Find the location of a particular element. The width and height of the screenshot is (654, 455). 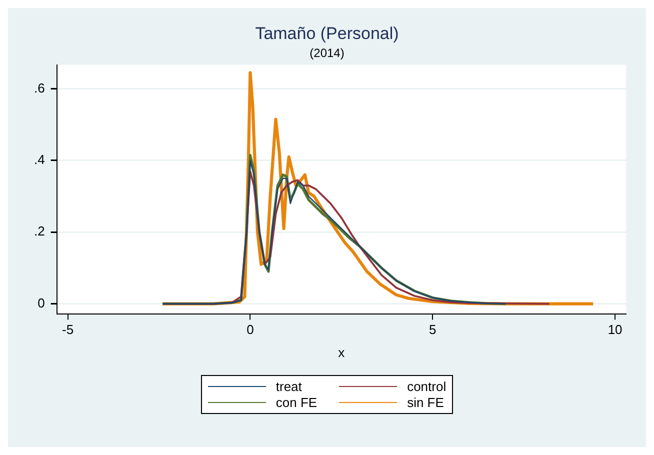

legend-label: control is located at coordinates (426, 386).